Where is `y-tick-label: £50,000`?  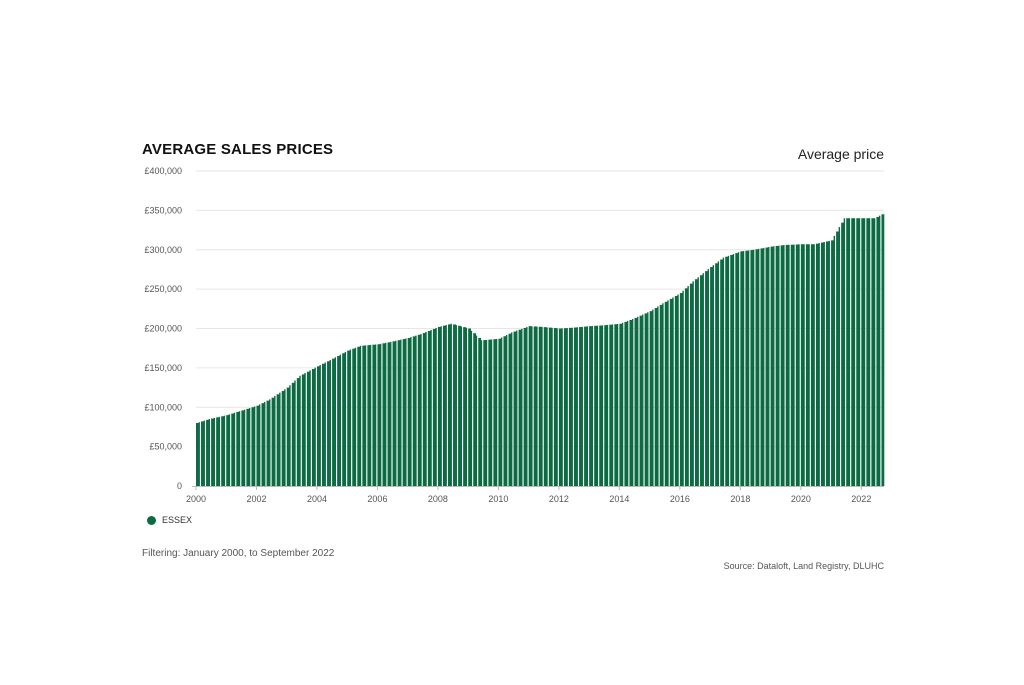
y-tick-label: £50,000 is located at coordinates (165, 447).